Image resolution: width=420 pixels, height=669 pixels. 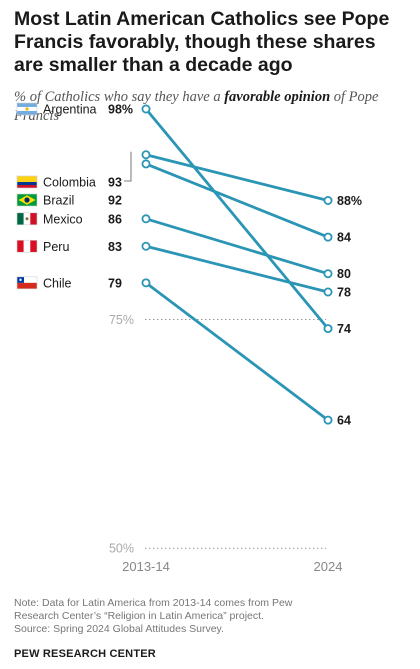 I want to click on series-line-peru, so click(x=237, y=269).